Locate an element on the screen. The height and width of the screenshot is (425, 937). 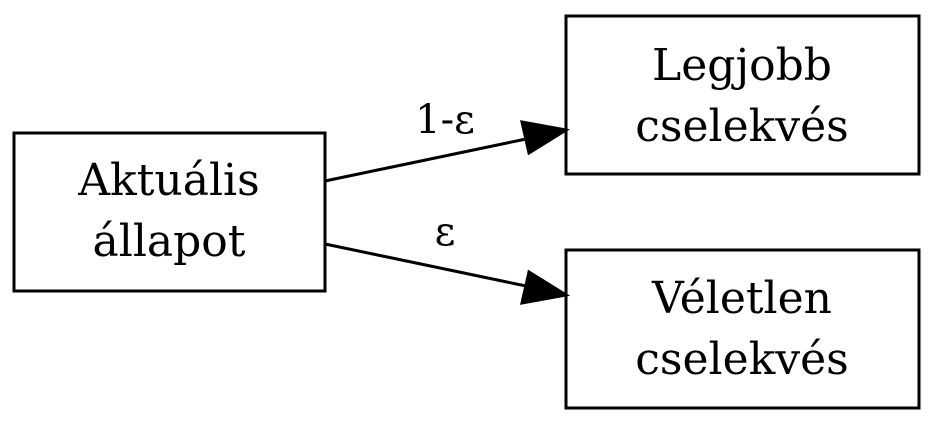
node-random-action-box is located at coordinates (742, 329).